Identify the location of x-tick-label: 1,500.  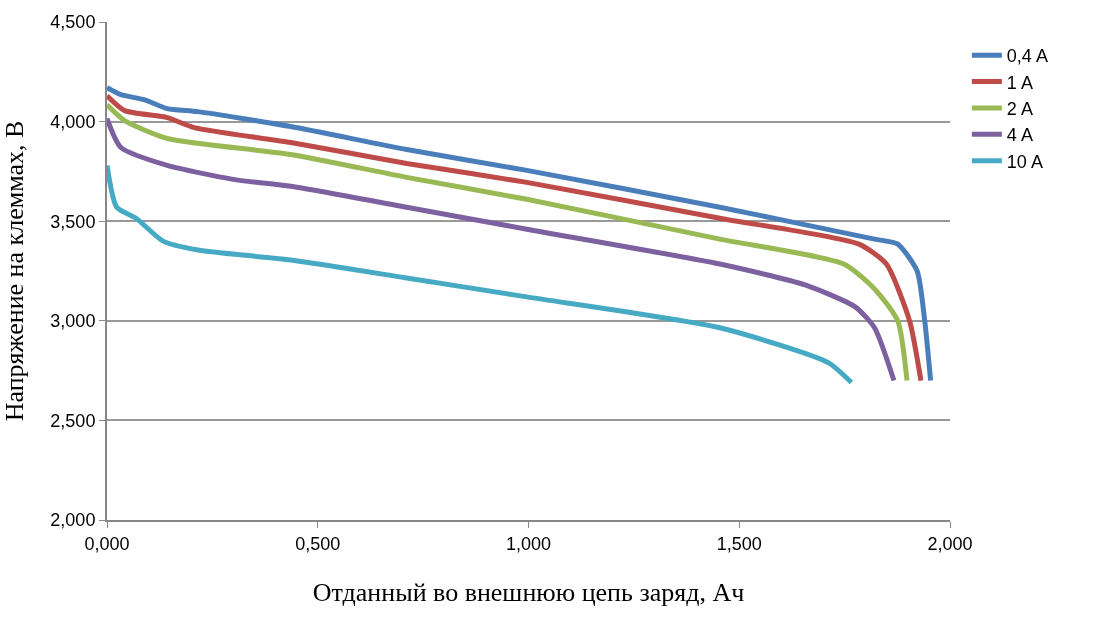
(739, 543).